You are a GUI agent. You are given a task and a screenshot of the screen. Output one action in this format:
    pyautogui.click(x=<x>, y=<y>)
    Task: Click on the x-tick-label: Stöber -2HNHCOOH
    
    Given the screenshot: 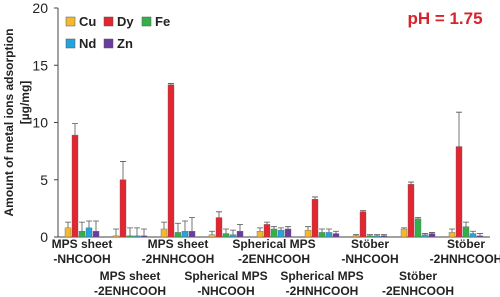 What is the action you would take?
    pyautogui.click(x=465, y=251)
    